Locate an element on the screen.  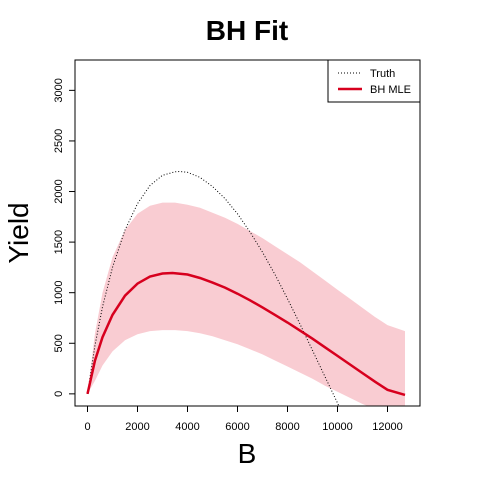
x-tick-label: 8000 is located at coordinates (287, 427).